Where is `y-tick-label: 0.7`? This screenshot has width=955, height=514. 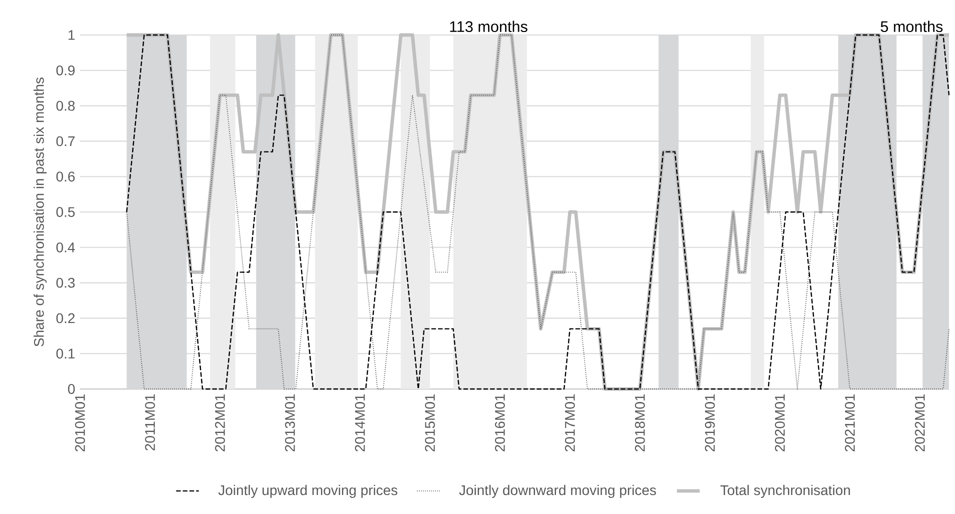
y-tick-label: 0.7 is located at coordinates (65, 141).